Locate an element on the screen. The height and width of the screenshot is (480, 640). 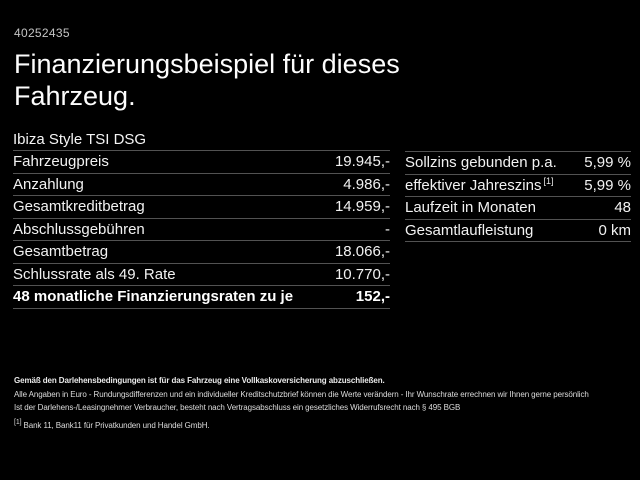
condition-row-gesamtlaufleistung: Gesamtlaufleistung 0 km is located at coordinates (518, 231).